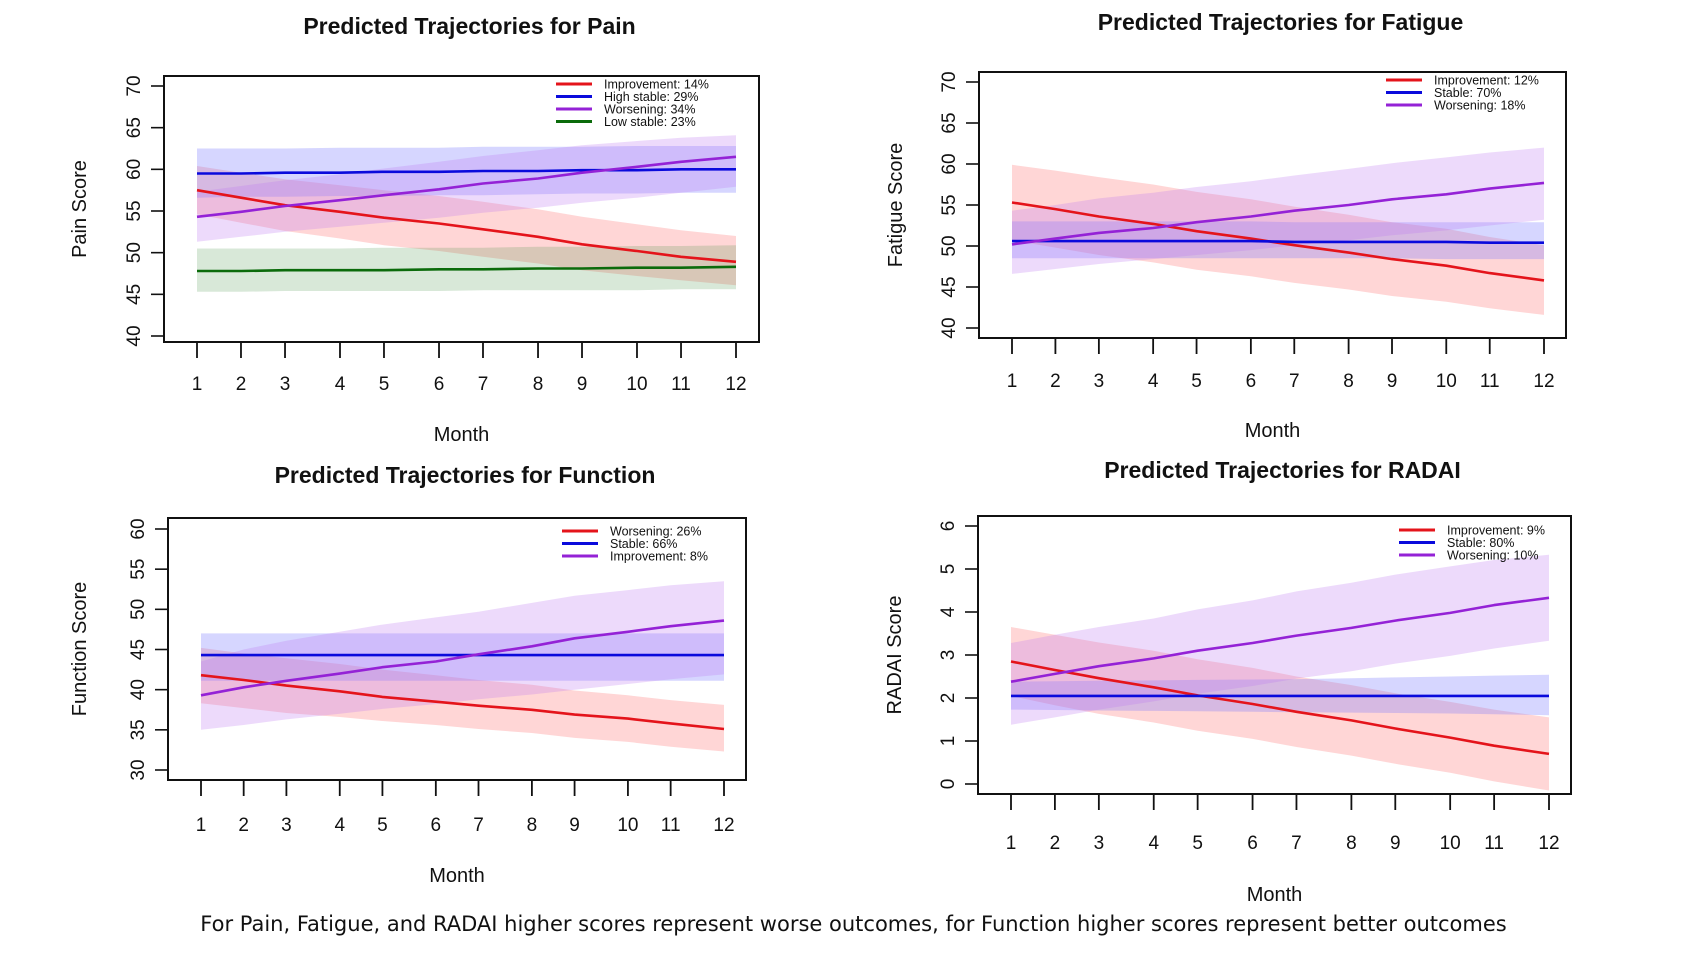 Image resolution: width=1707 pixels, height=960 pixels. Describe the element at coordinates (138, 729) in the screenshot. I see `y-tick-label: 35` at that location.